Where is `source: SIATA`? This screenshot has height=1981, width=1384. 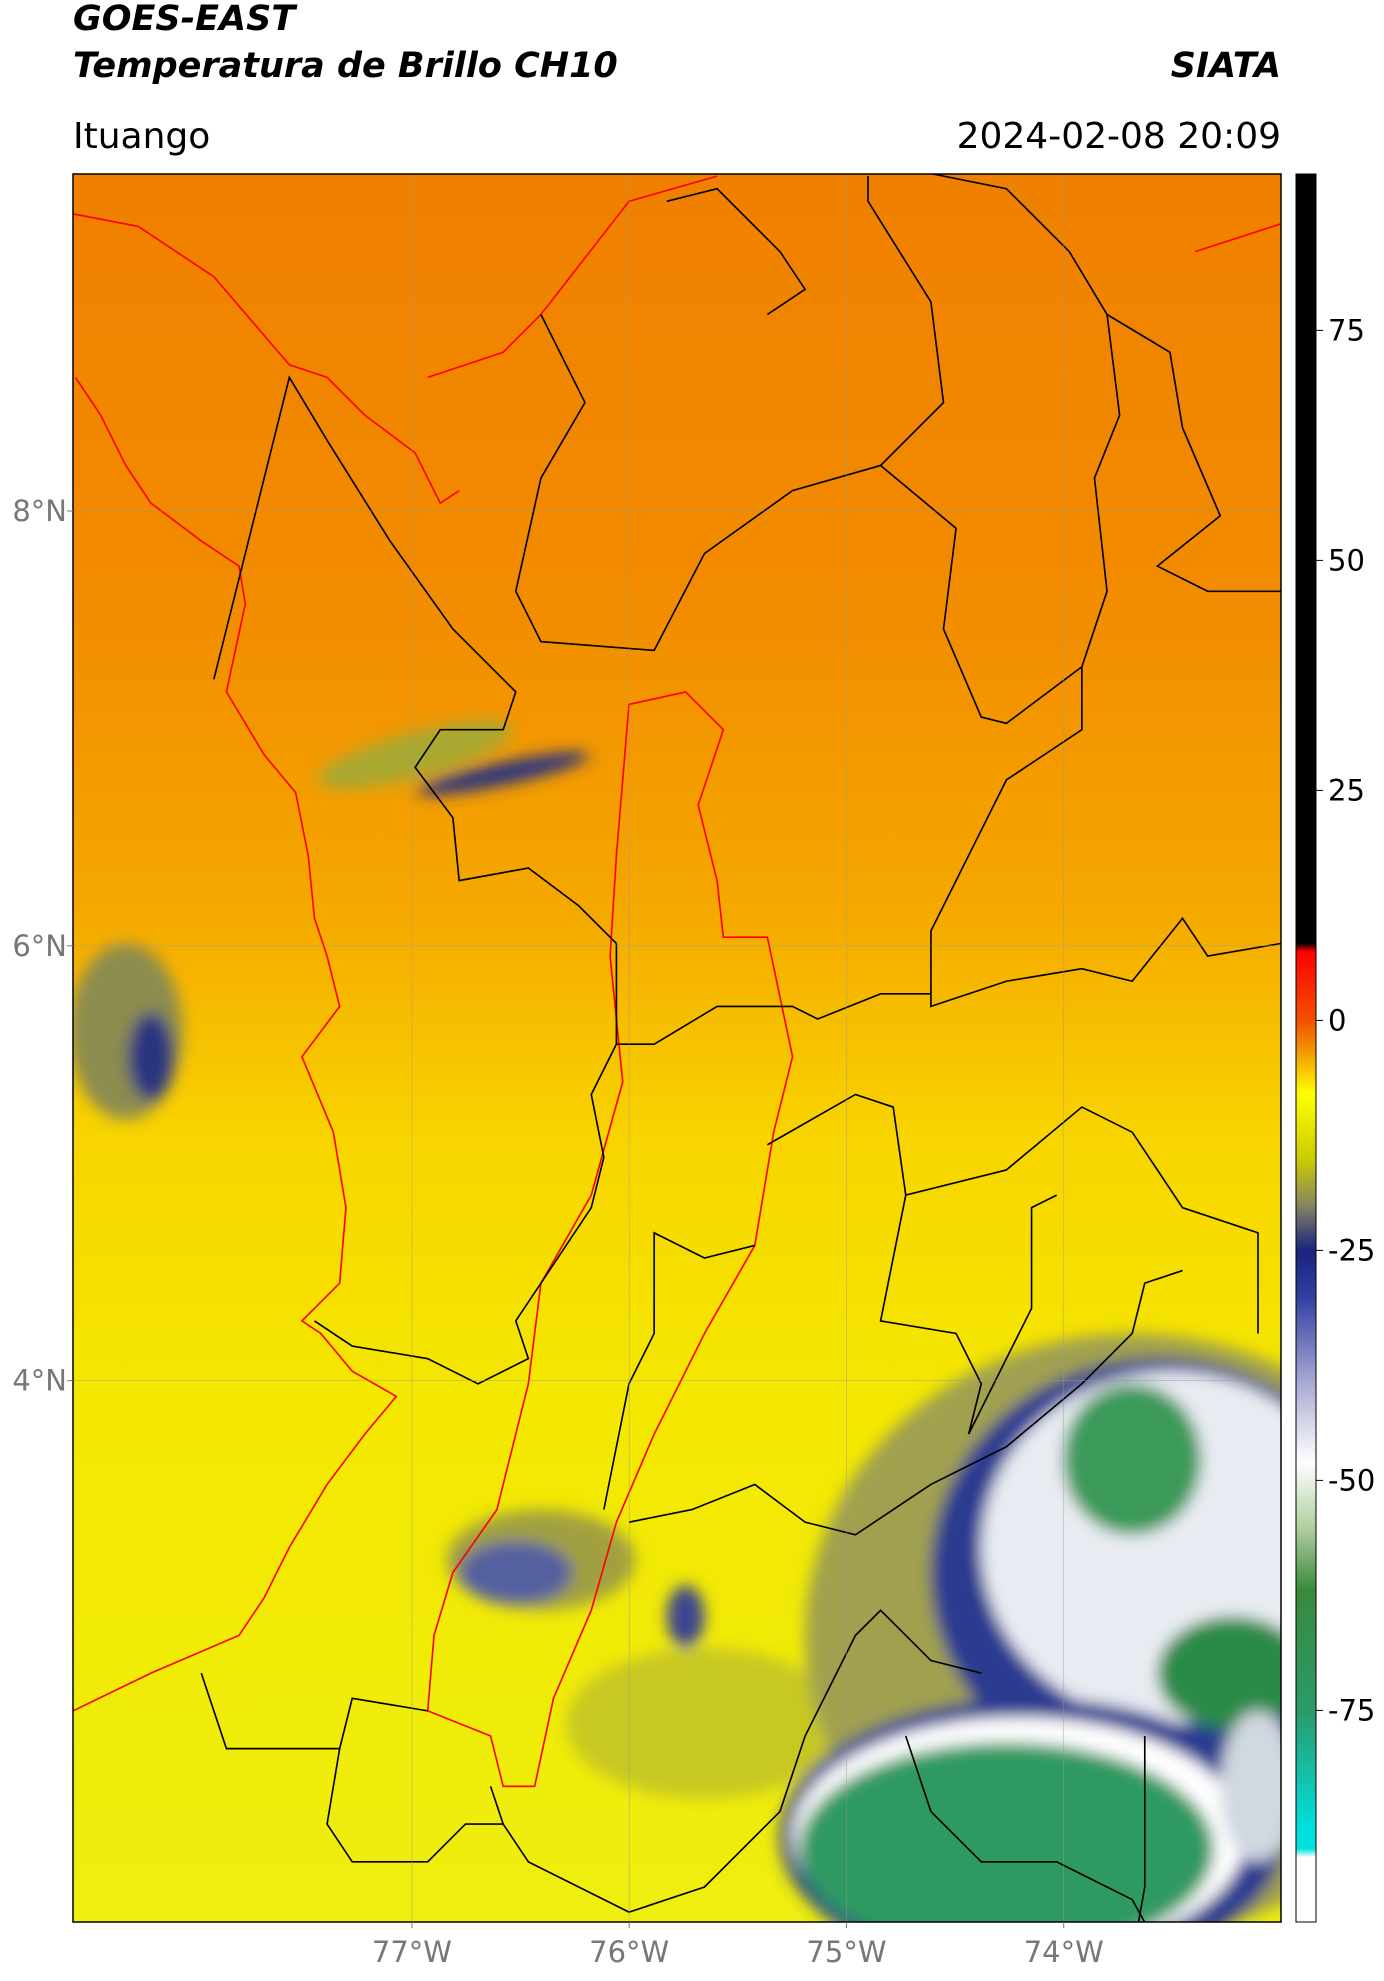 source: SIATA is located at coordinates (1226, 66).